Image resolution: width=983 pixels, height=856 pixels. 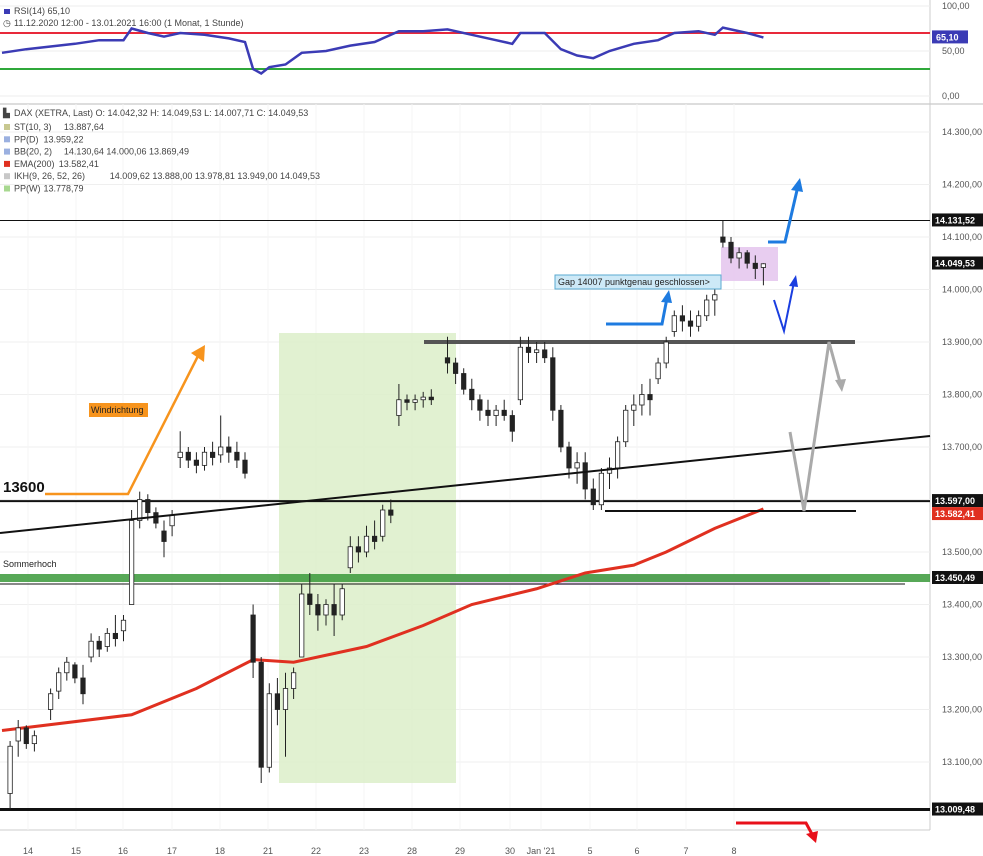 What do you see at coordinates (793, 281) in the screenshot?
I see `blue-v-arrow-head` at bounding box center [793, 281].